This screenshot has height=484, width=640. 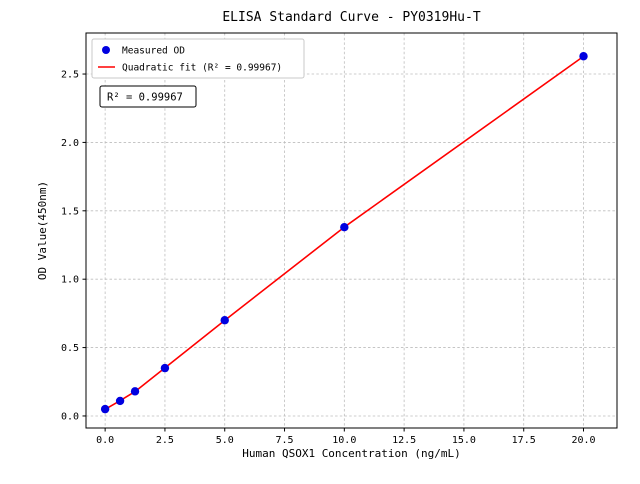 I want to click on y-tick-label: 1.5, so click(x=70, y=211).